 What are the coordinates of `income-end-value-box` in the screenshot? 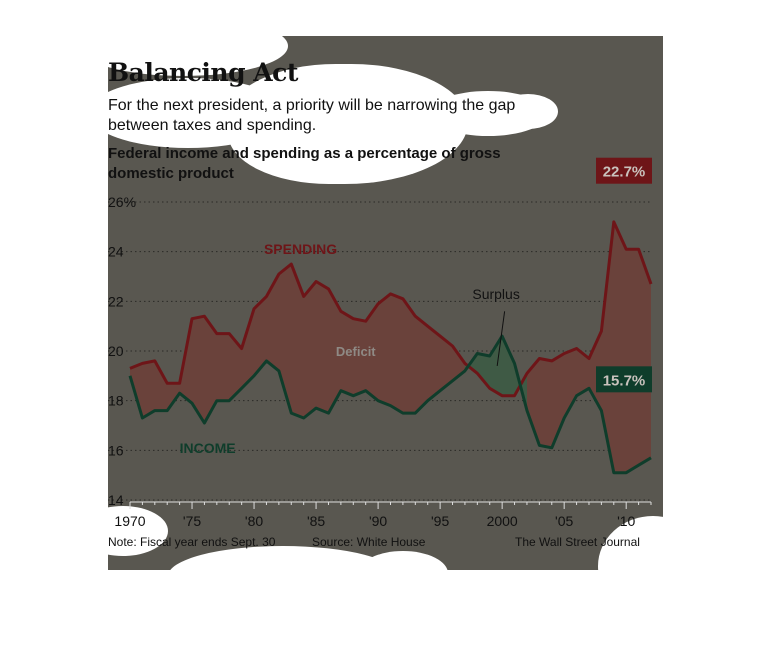 It's located at (624, 379).